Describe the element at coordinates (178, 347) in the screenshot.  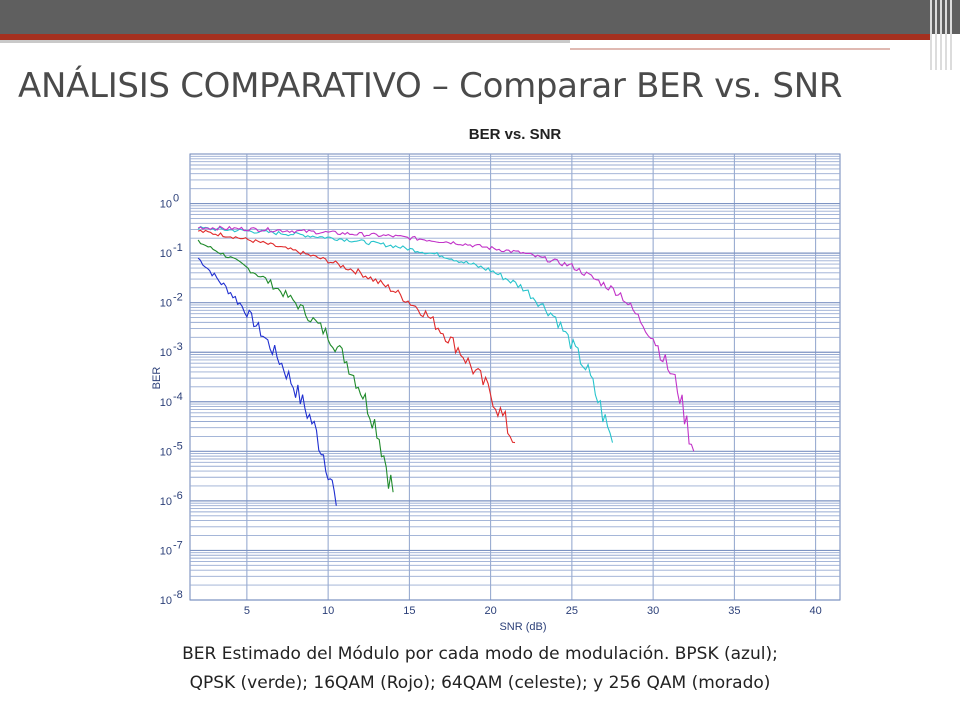
I see `y-tick-exponent: -3` at that location.